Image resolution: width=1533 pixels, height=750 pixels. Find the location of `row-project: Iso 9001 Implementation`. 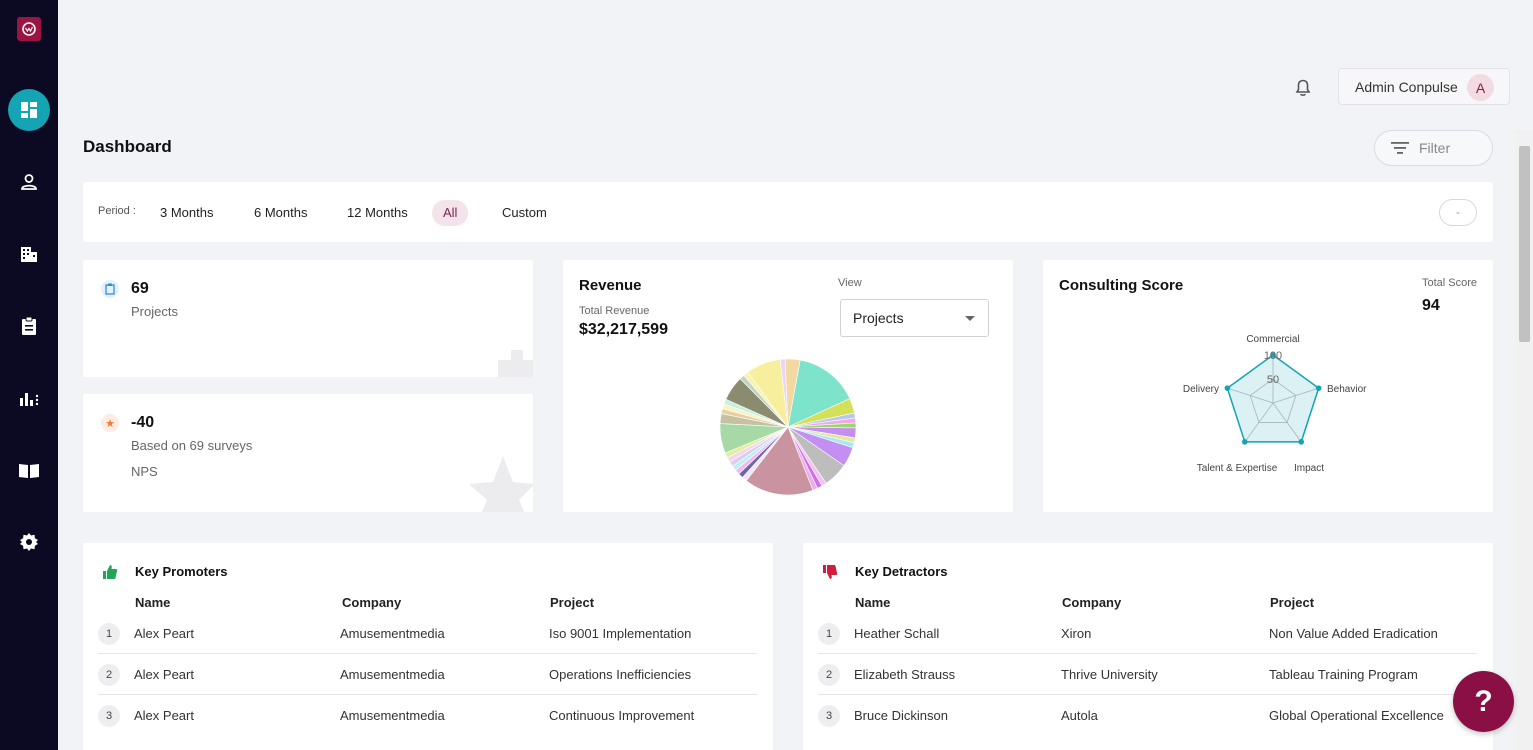

row-project: Iso 9001 Implementation is located at coordinates (620, 633).